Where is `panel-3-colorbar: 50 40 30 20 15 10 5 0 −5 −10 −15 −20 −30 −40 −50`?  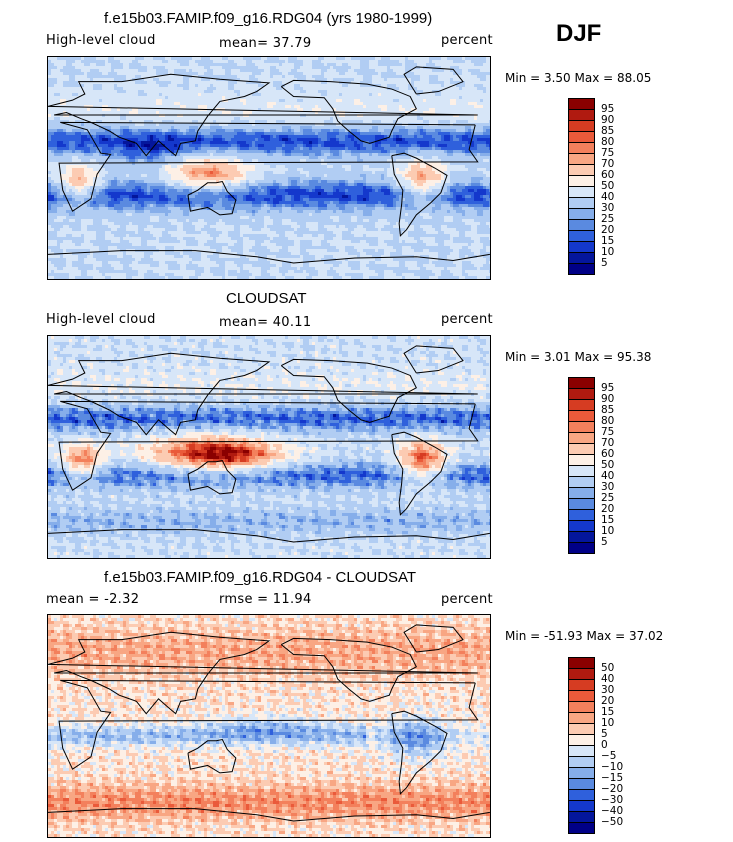 panel-3-colorbar: 50 40 30 20 15 10 5 0 −5 −10 −15 −20 −30 −40 −50 is located at coordinates (595, 745).